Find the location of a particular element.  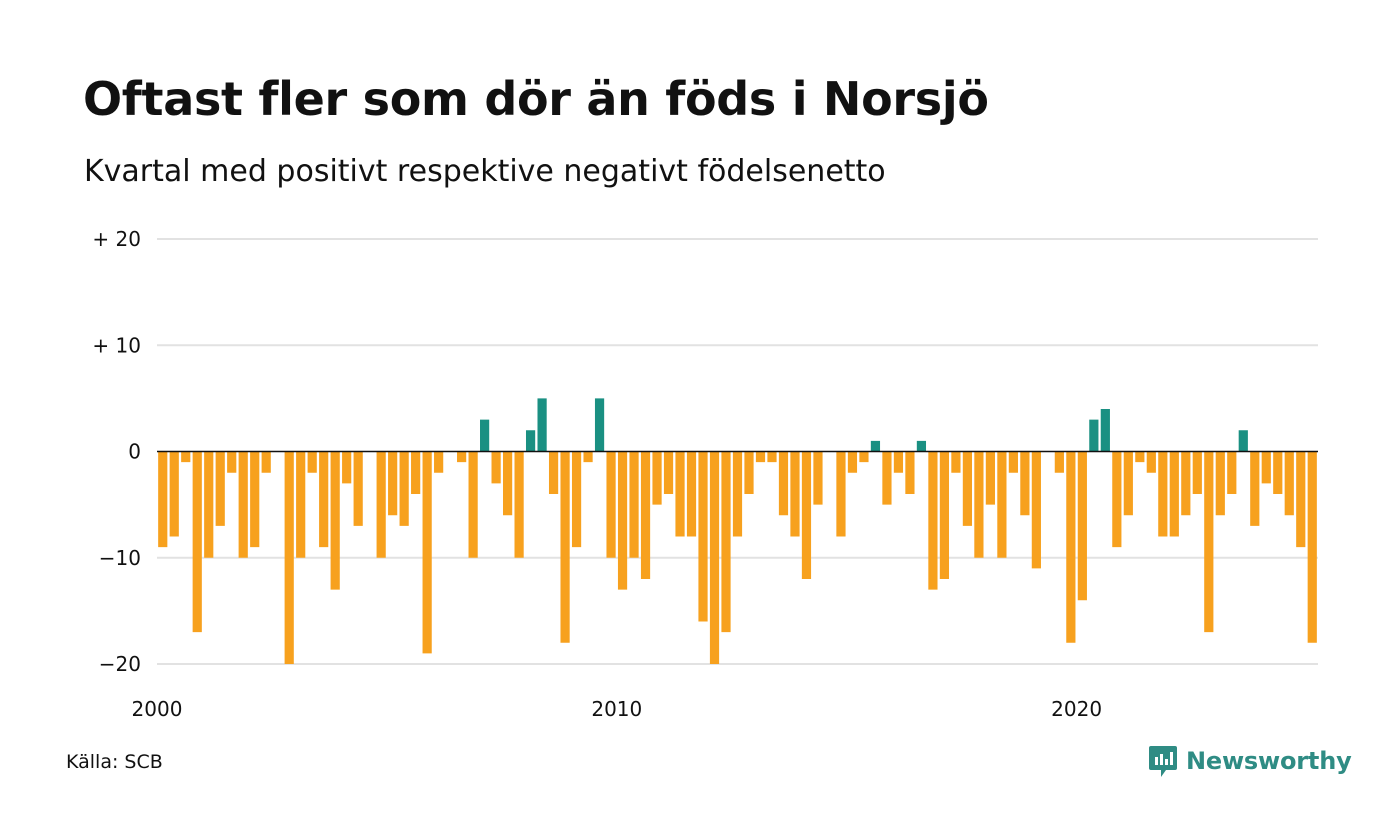

x-tick-label: 2020 is located at coordinates (1076, 709).